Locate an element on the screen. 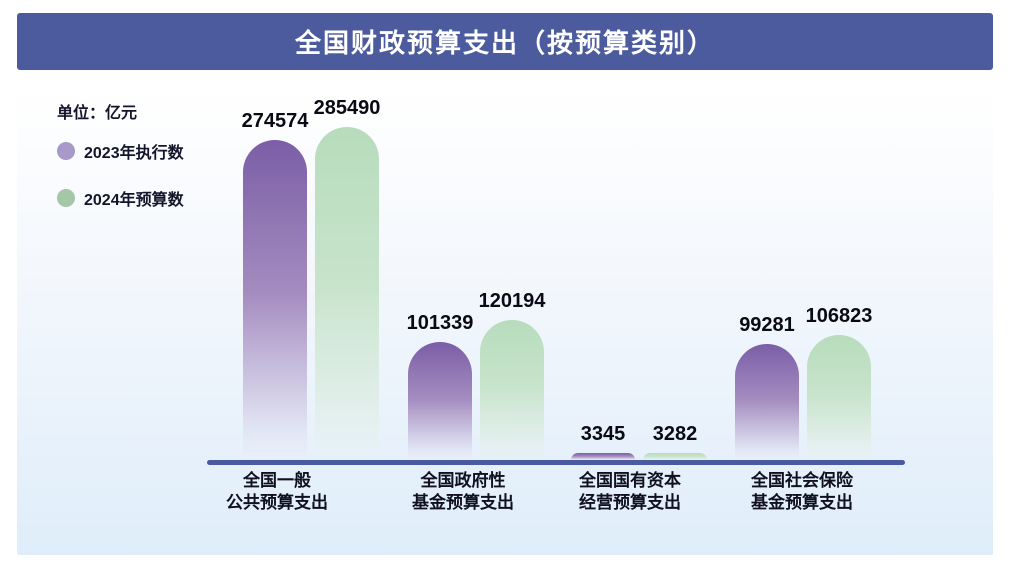  page-title: 全国财政预算支出（按预算类别） is located at coordinates (504, 43).